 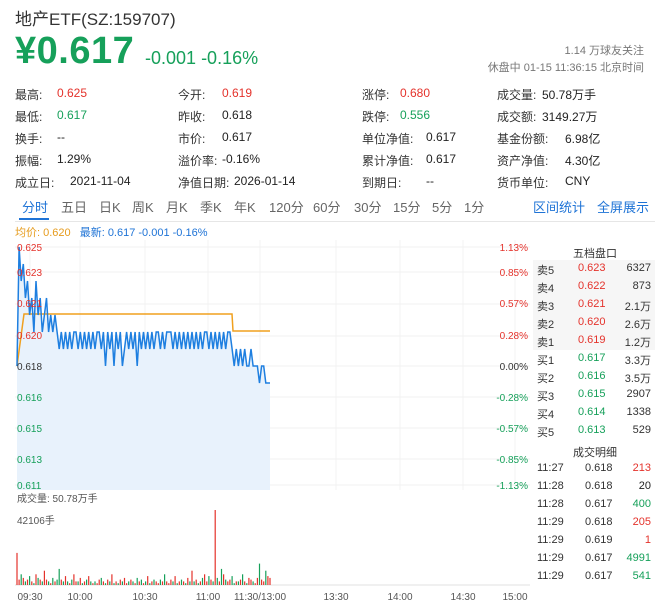 I want to click on current-price: ¥0.617, so click(x=75, y=51).